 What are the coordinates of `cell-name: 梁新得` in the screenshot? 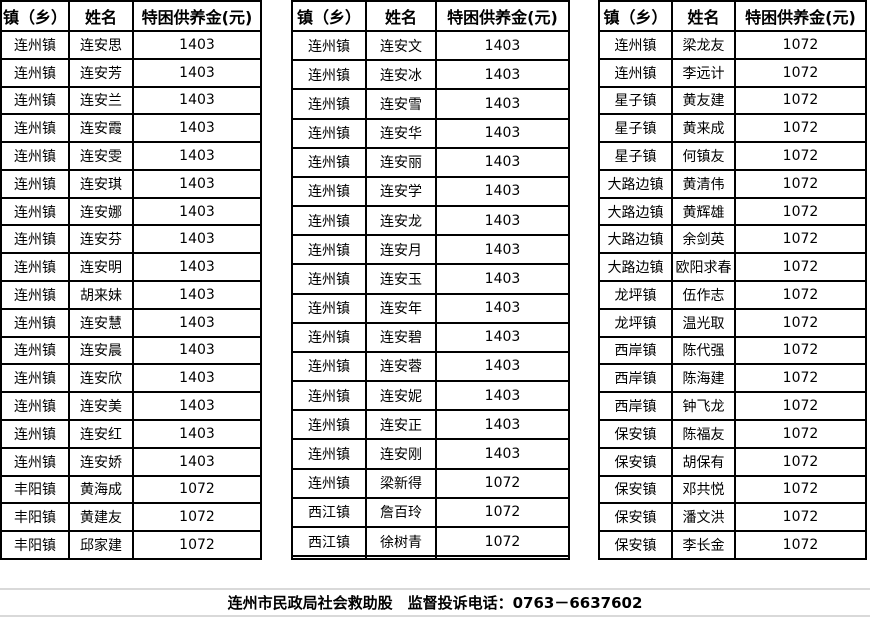 It's located at (401, 483).